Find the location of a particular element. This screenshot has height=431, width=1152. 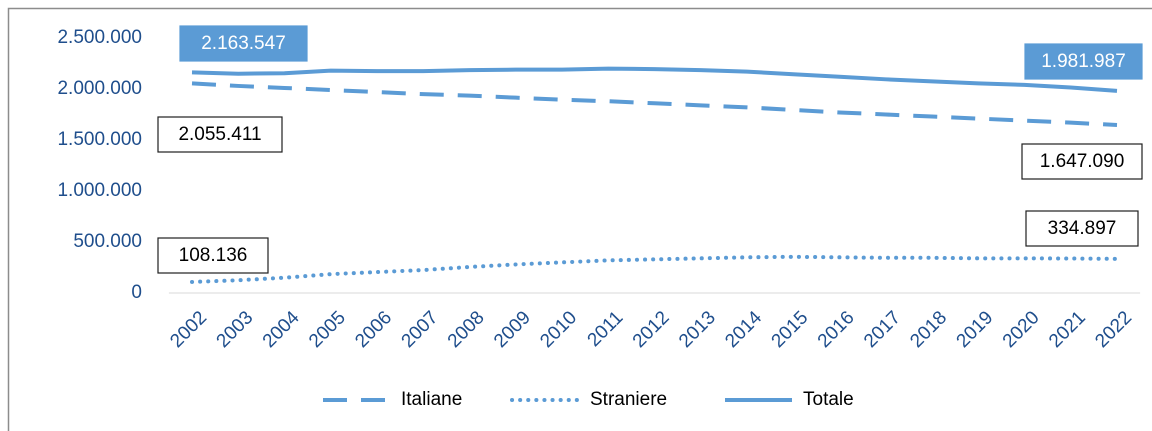

data-label-text: 2.055.411 is located at coordinates (219, 134).